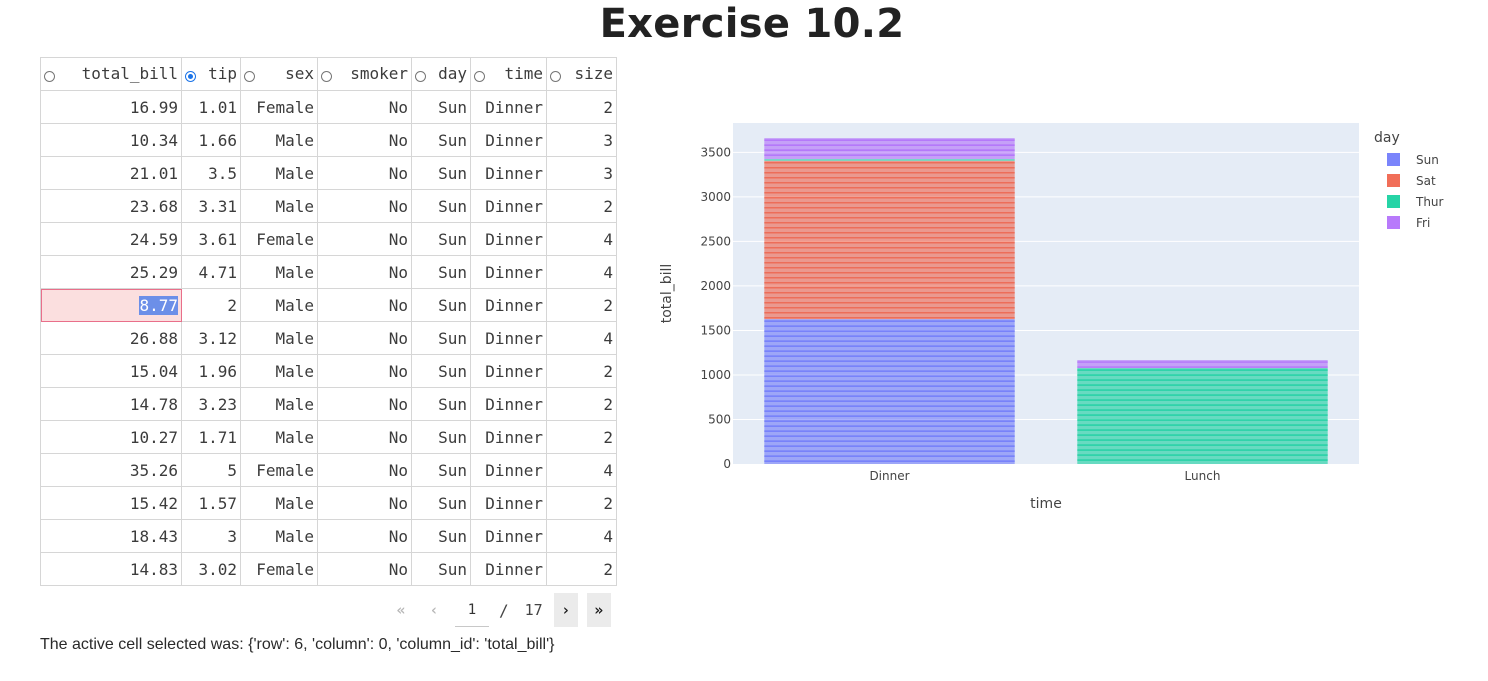 This screenshot has width=1488, height=681. I want to click on cell-total-bill: 24.59, so click(111, 239).